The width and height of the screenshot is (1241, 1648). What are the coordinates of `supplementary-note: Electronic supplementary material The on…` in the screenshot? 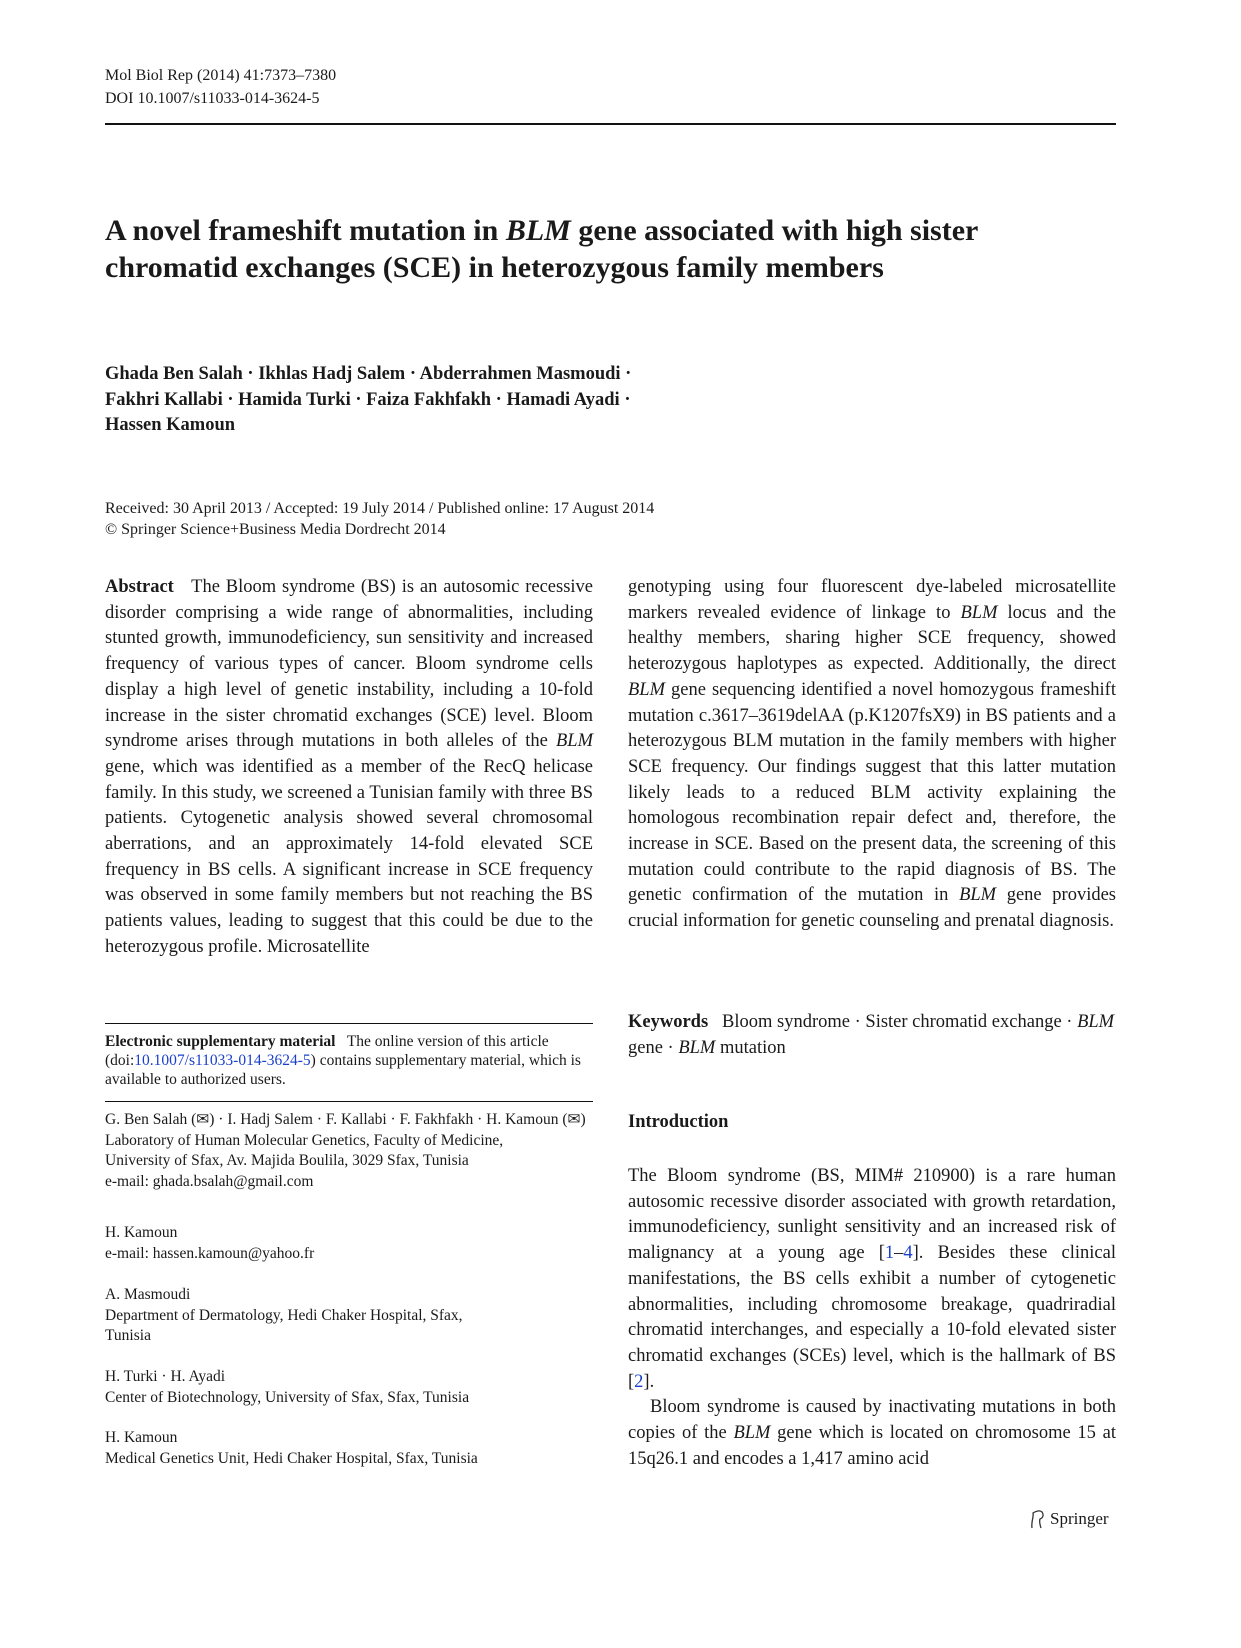 It's located at (343, 1060).